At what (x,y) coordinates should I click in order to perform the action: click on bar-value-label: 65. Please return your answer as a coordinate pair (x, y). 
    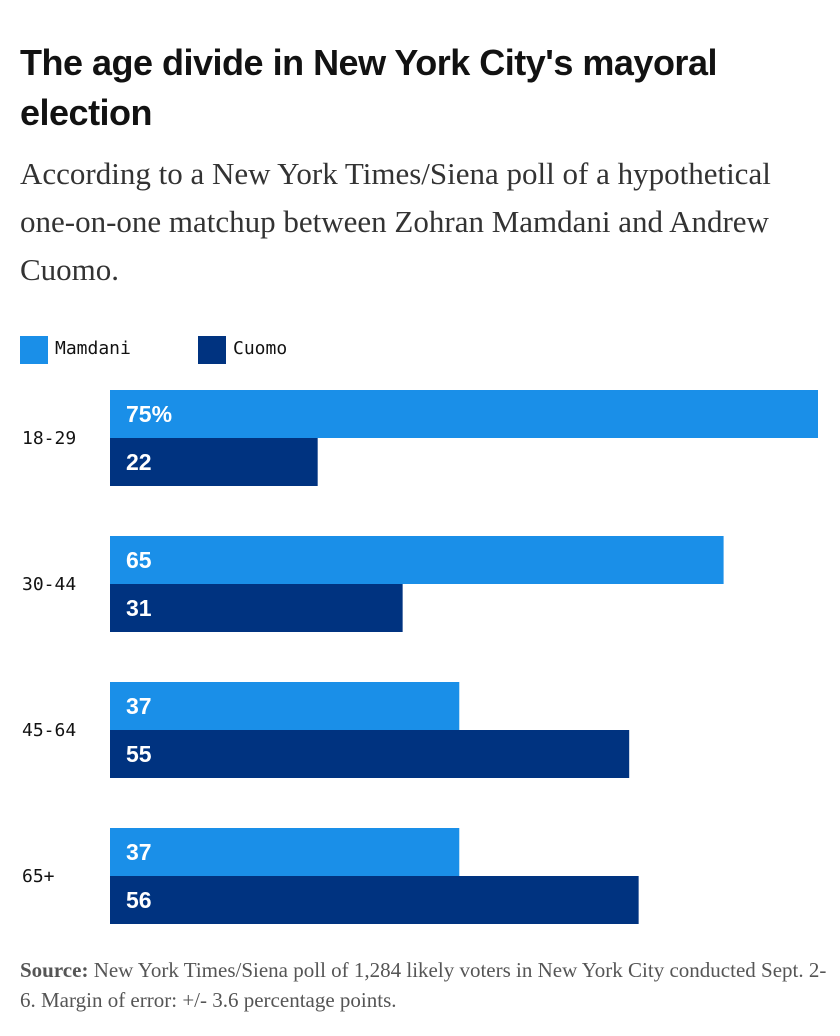
    Looking at the image, I should click on (139, 560).